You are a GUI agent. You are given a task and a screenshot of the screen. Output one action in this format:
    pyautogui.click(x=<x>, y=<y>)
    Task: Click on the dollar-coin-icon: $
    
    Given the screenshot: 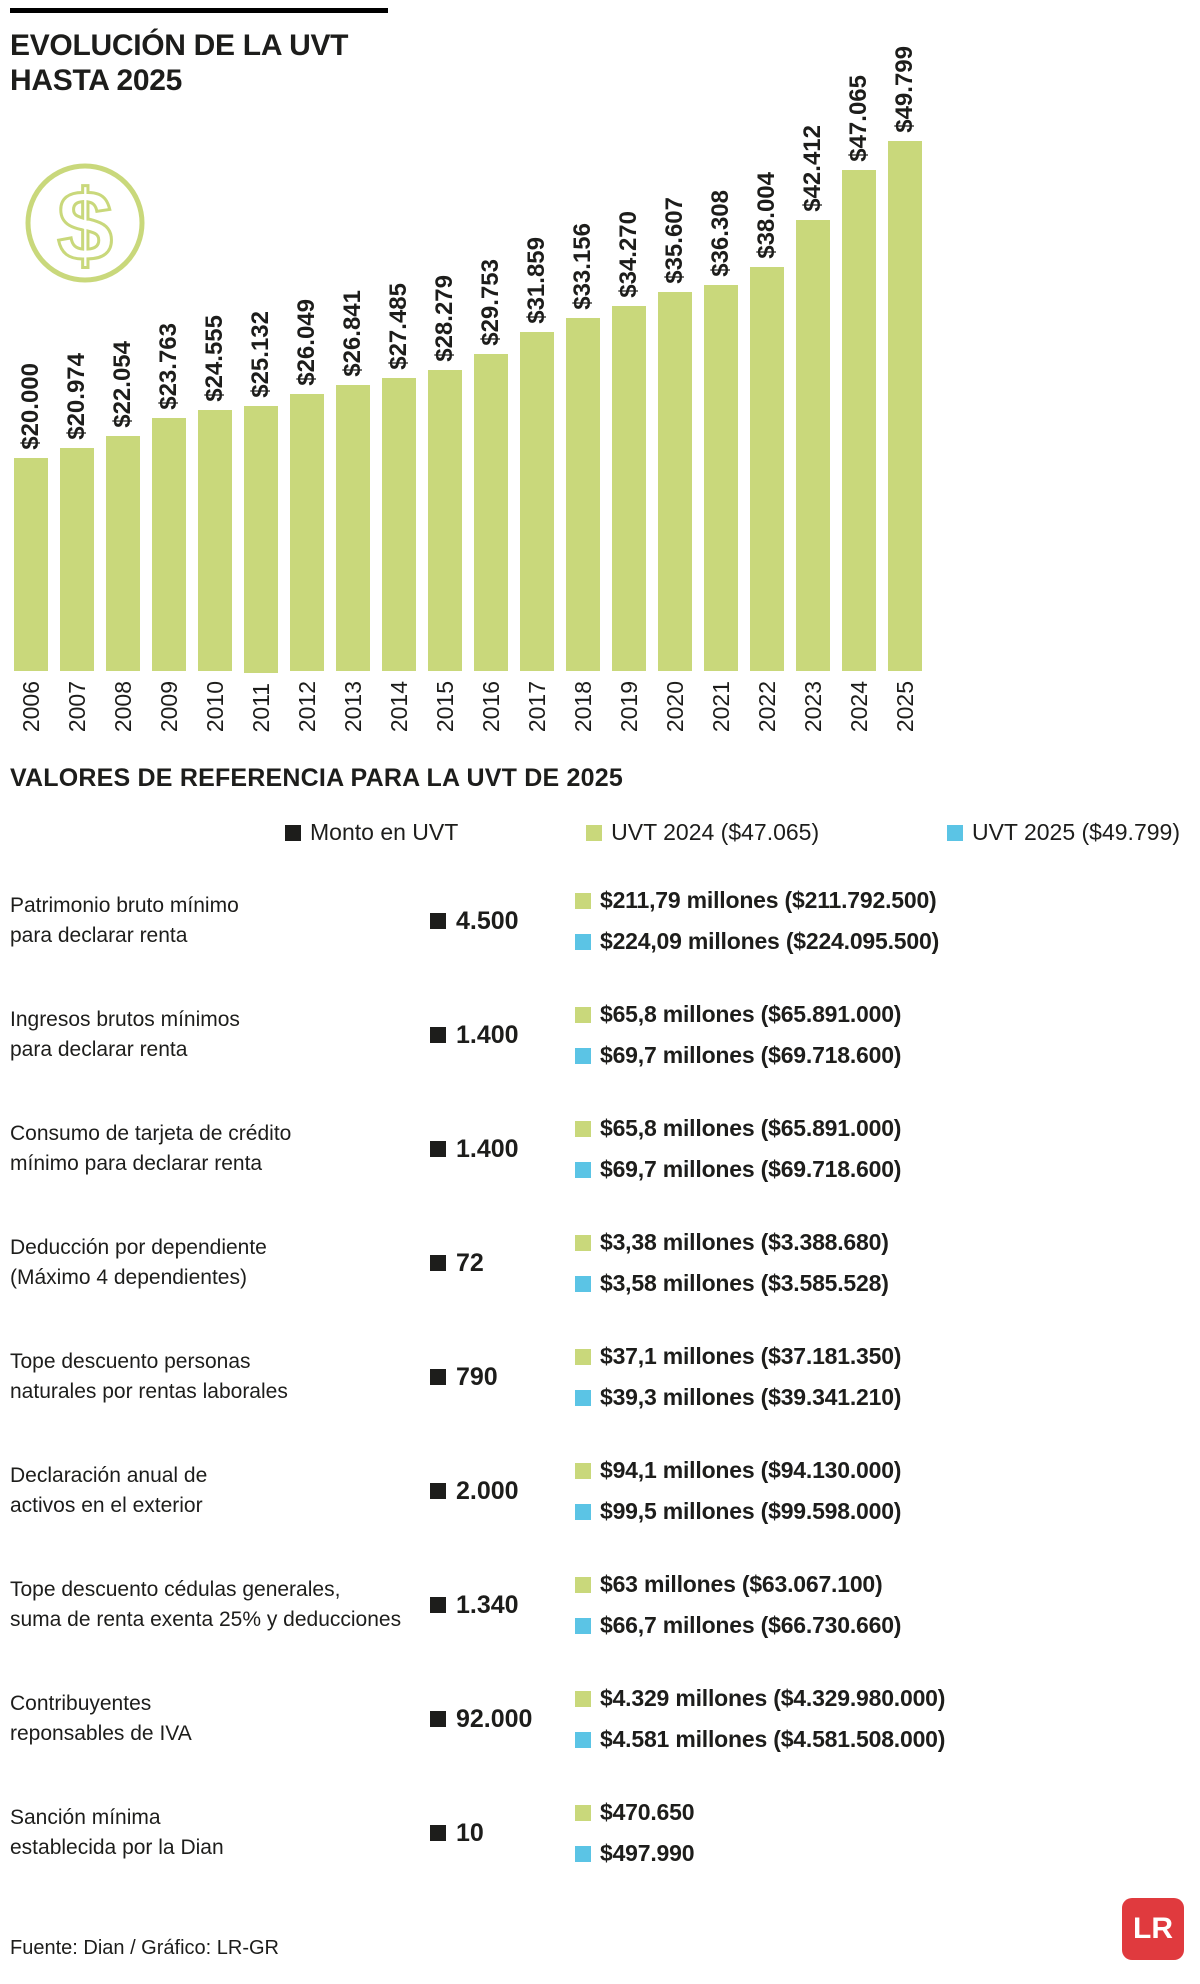 What is the action you would take?
    pyautogui.click(x=85, y=223)
    